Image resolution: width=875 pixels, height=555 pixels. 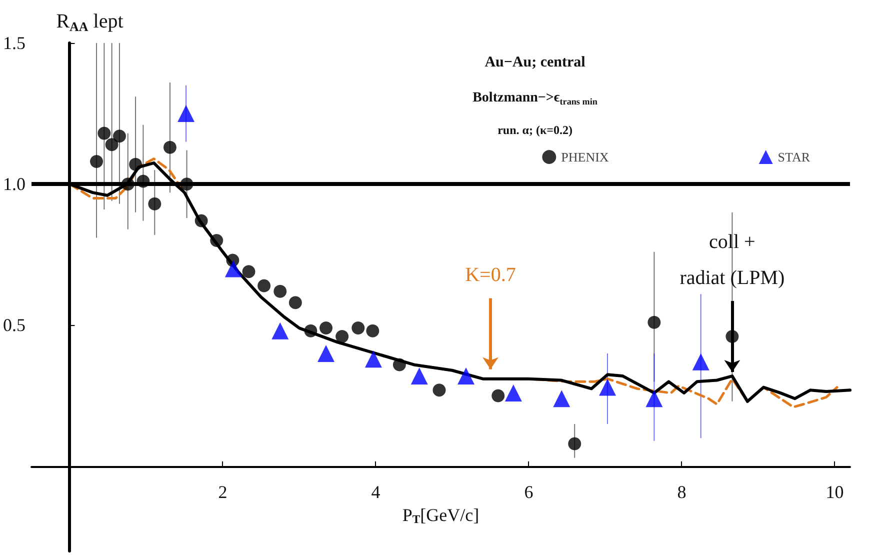 What do you see at coordinates (585, 157) in the screenshot?
I see `legend-label: PHENIX` at bounding box center [585, 157].